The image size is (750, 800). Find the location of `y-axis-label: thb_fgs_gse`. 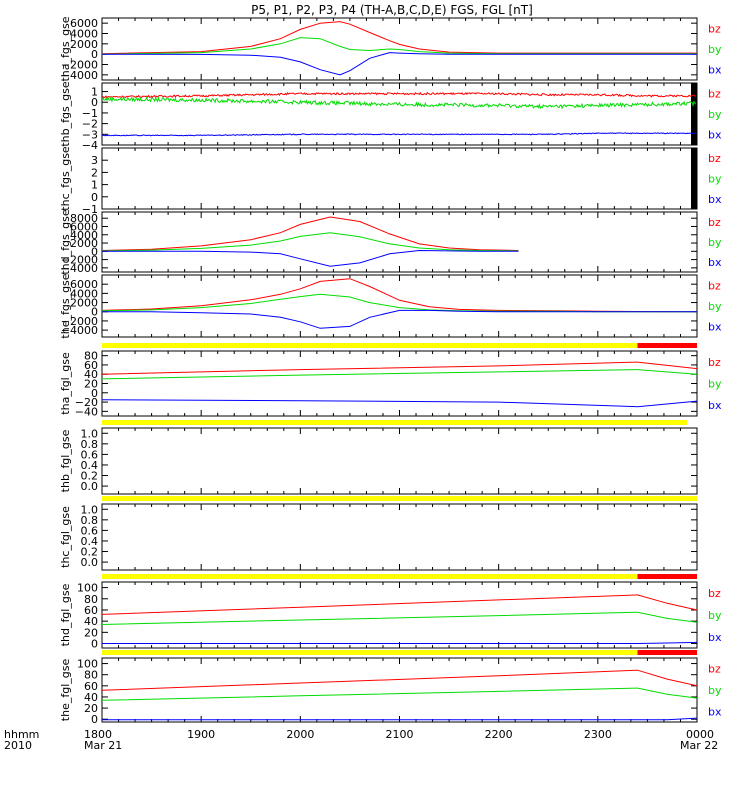

y-axis-label: thb_fgs_gse is located at coordinates (65, 114).